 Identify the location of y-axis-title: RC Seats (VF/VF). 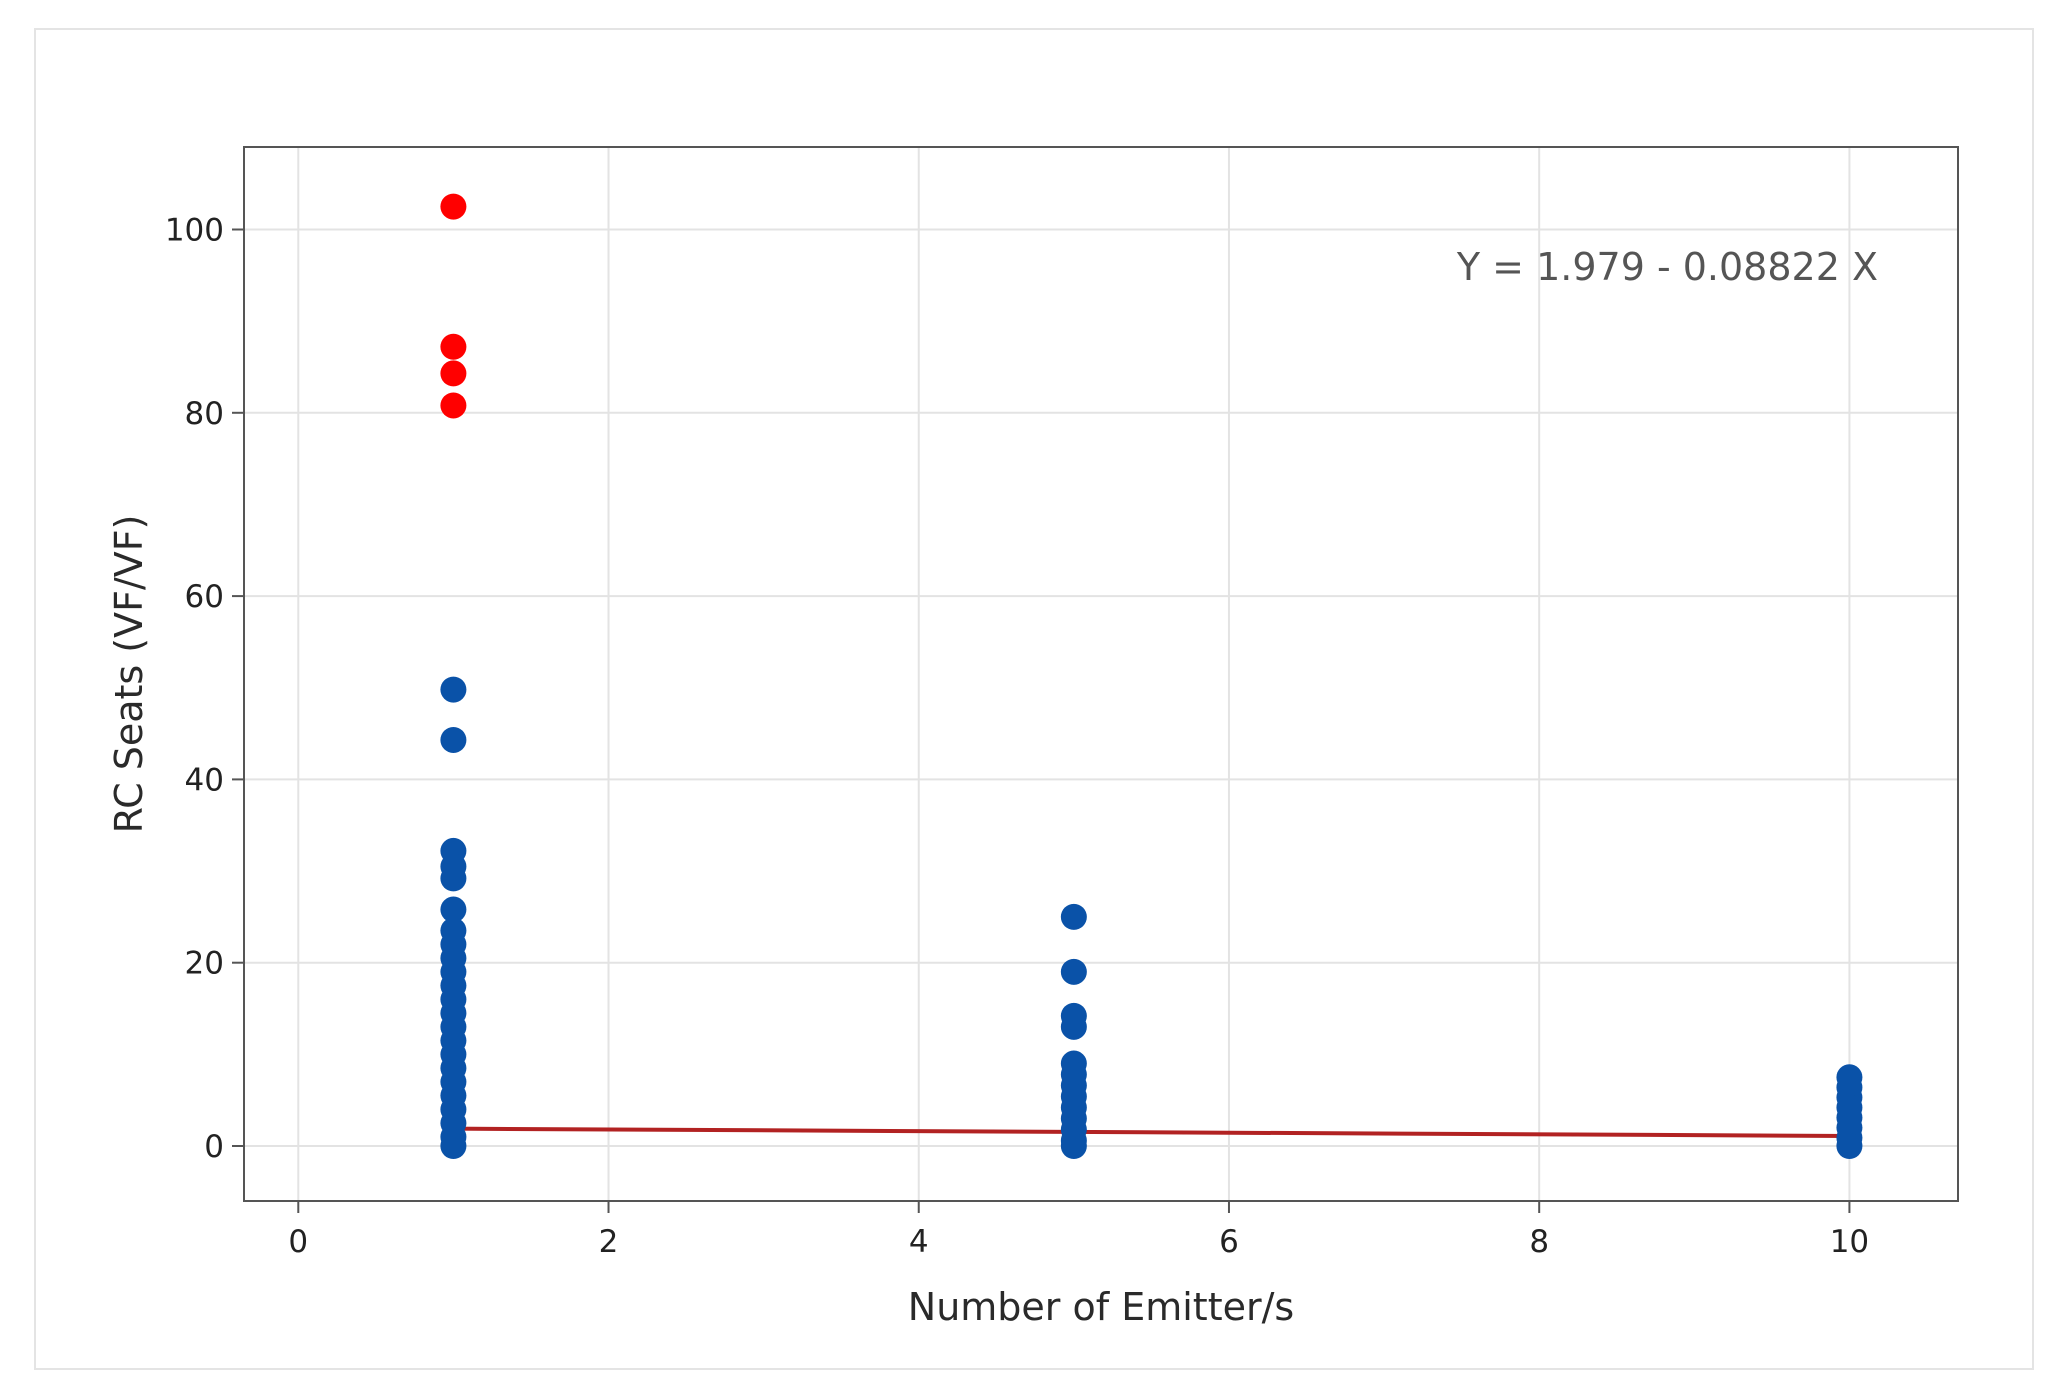
(129, 674).